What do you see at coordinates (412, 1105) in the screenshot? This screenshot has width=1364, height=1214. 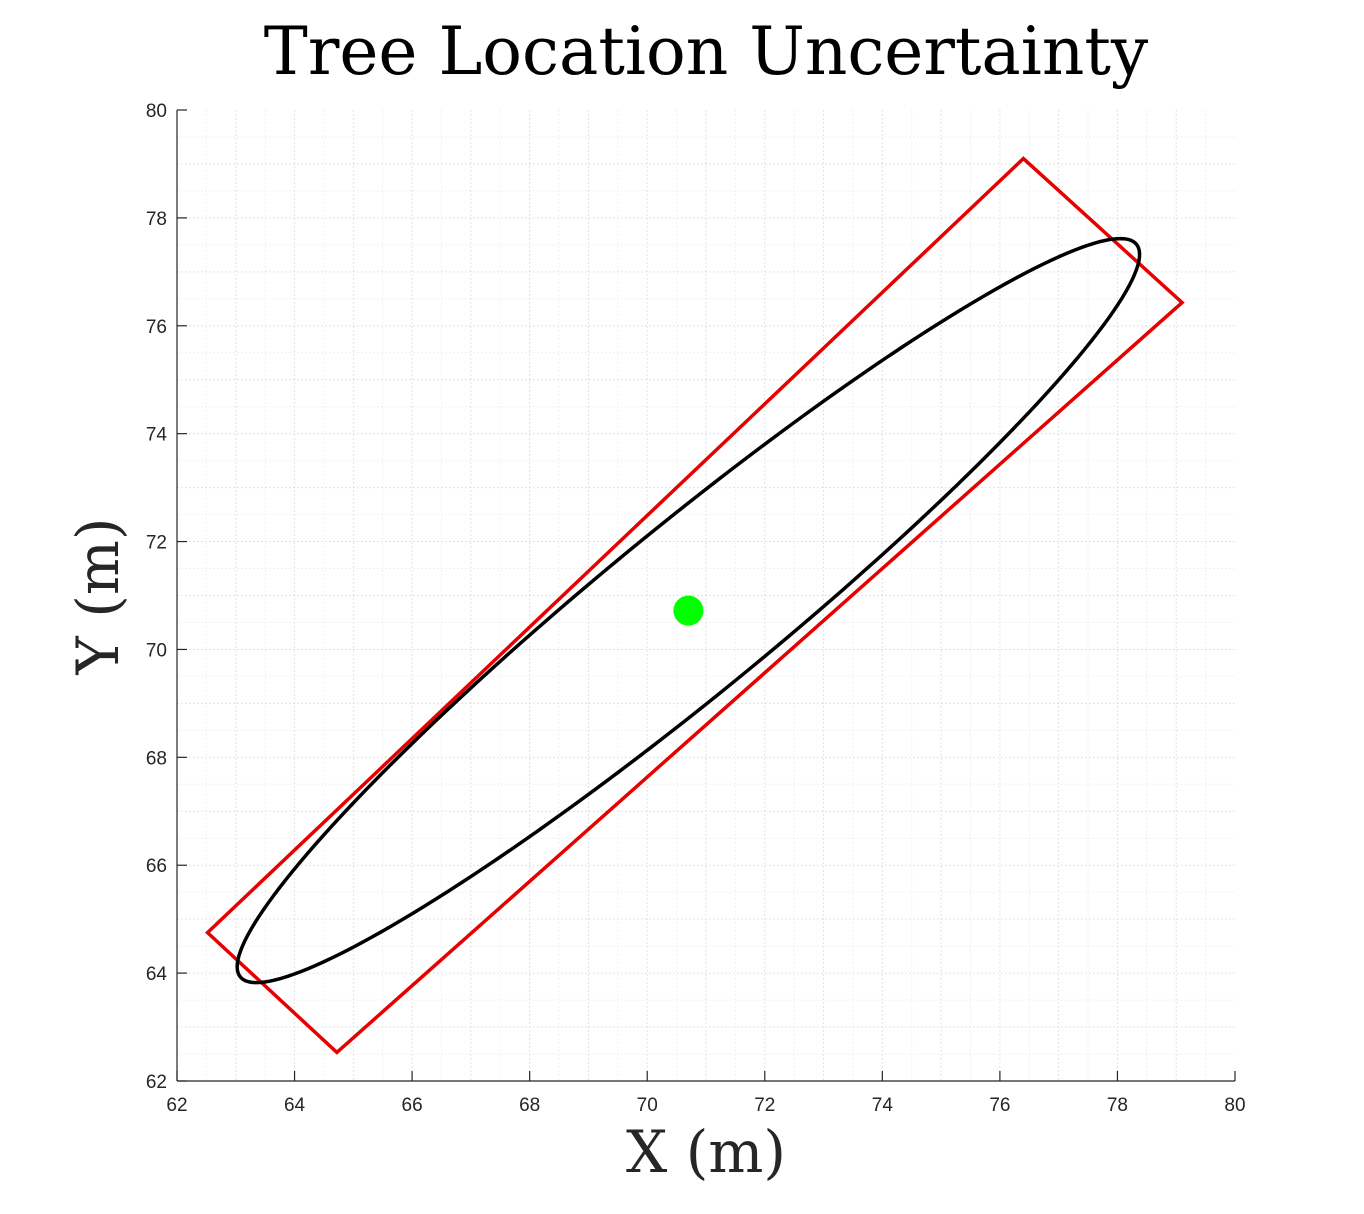 I see `x-tick-label: 66` at bounding box center [412, 1105].